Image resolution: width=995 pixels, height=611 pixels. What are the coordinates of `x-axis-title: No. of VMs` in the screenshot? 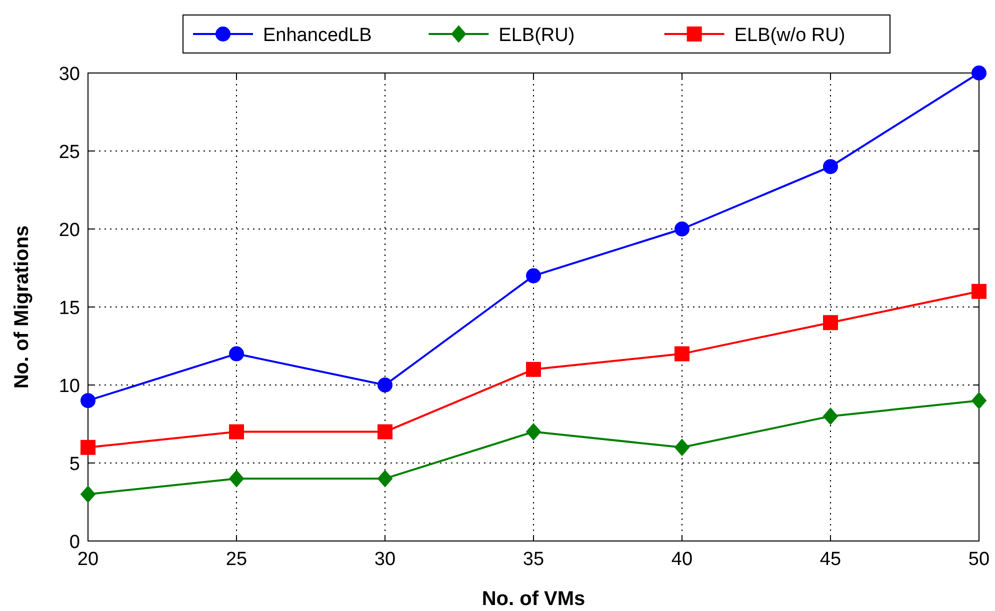 It's located at (534, 599).